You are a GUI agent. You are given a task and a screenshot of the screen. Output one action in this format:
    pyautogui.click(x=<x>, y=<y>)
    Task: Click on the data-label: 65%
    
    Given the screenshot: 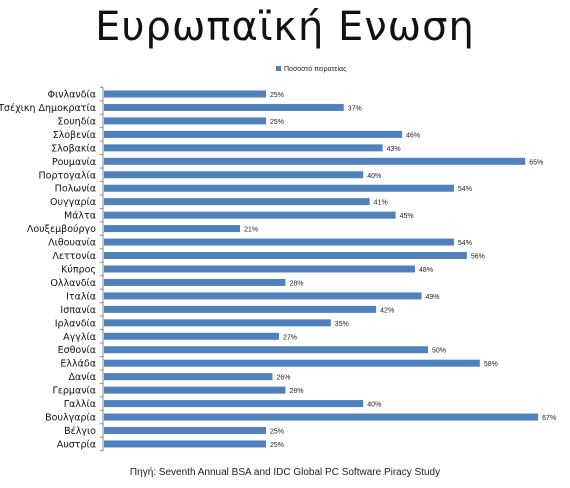 What is the action you would take?
    pyautogui.click(x=536, y=162)
    